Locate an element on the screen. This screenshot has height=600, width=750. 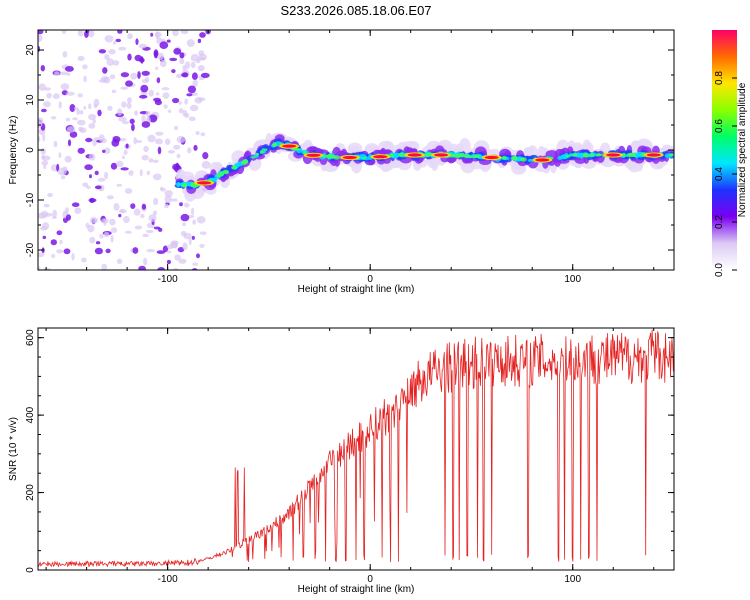
x-tick-label: -100 is located at coordinates (168, 279).